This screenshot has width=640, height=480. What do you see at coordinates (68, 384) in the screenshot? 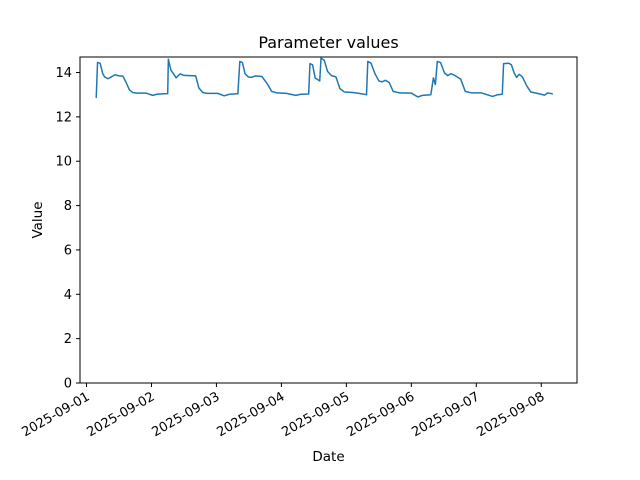
I see `y-tick-label: 0` at bounding box center [68, 384].